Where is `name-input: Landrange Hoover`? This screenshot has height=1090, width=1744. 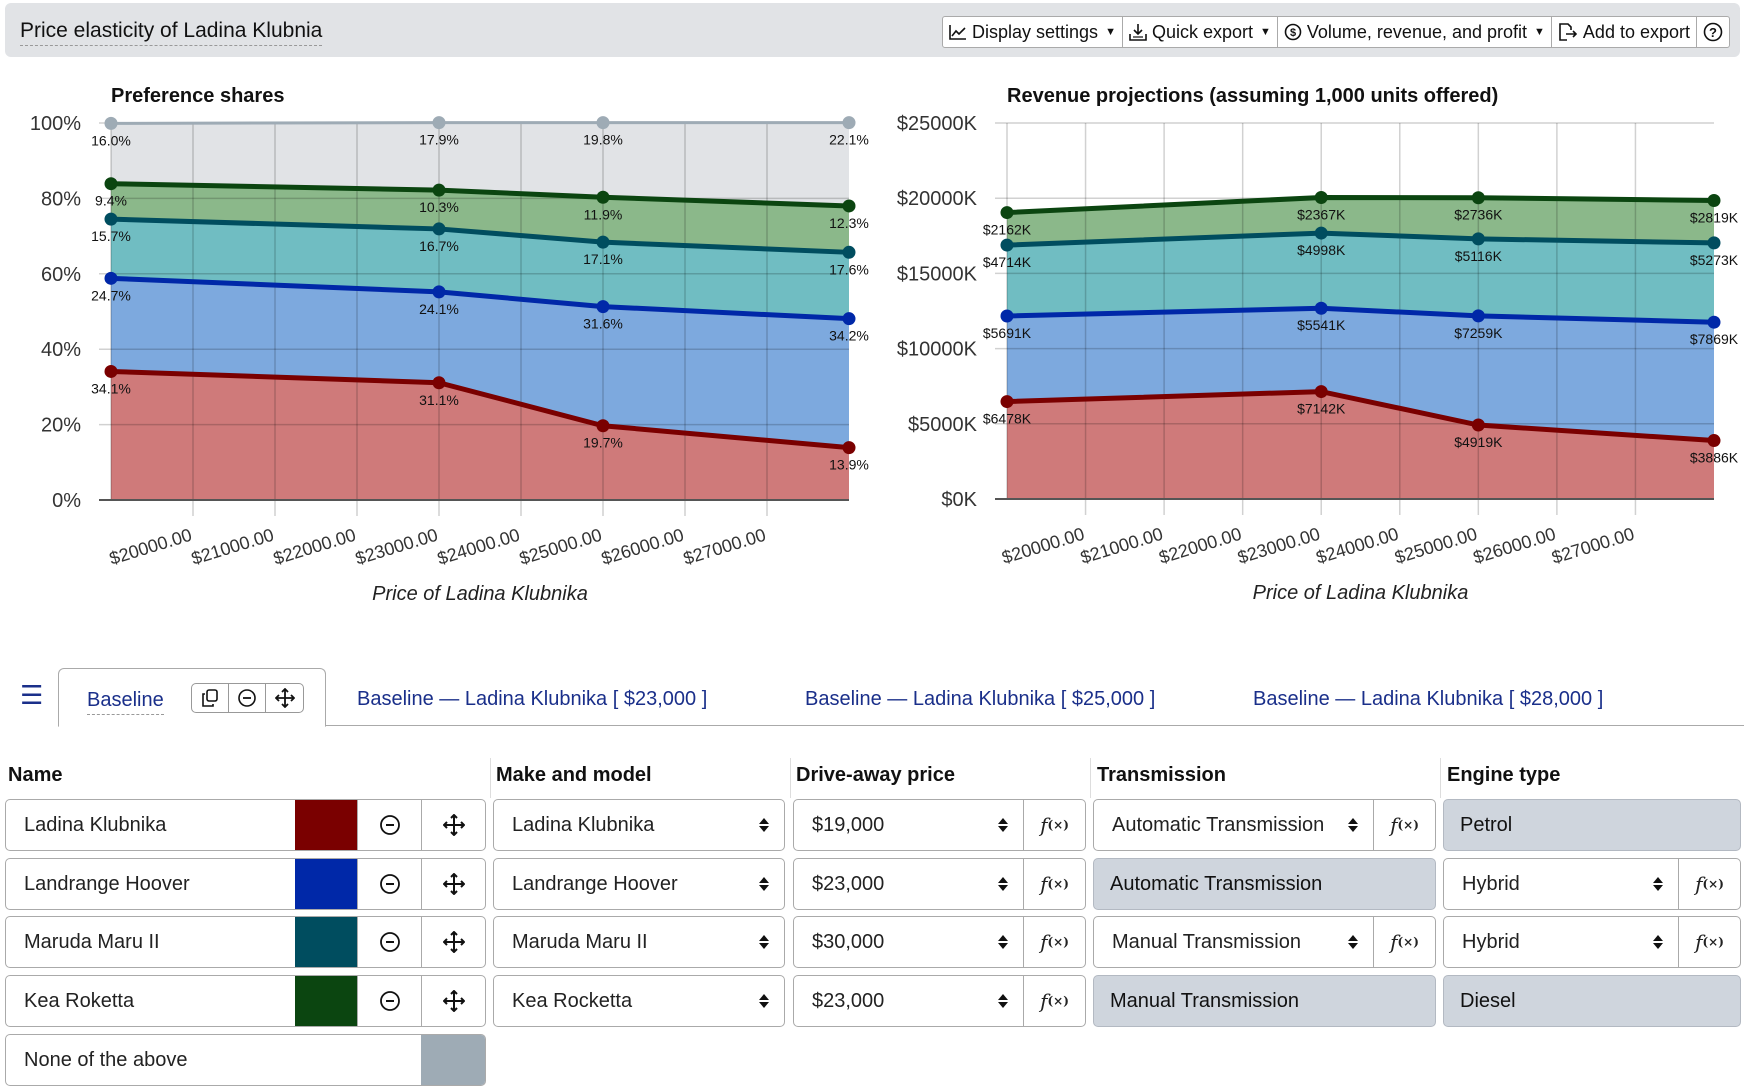 name-input: Landrange Hoover is located at coordinates (107, 883).